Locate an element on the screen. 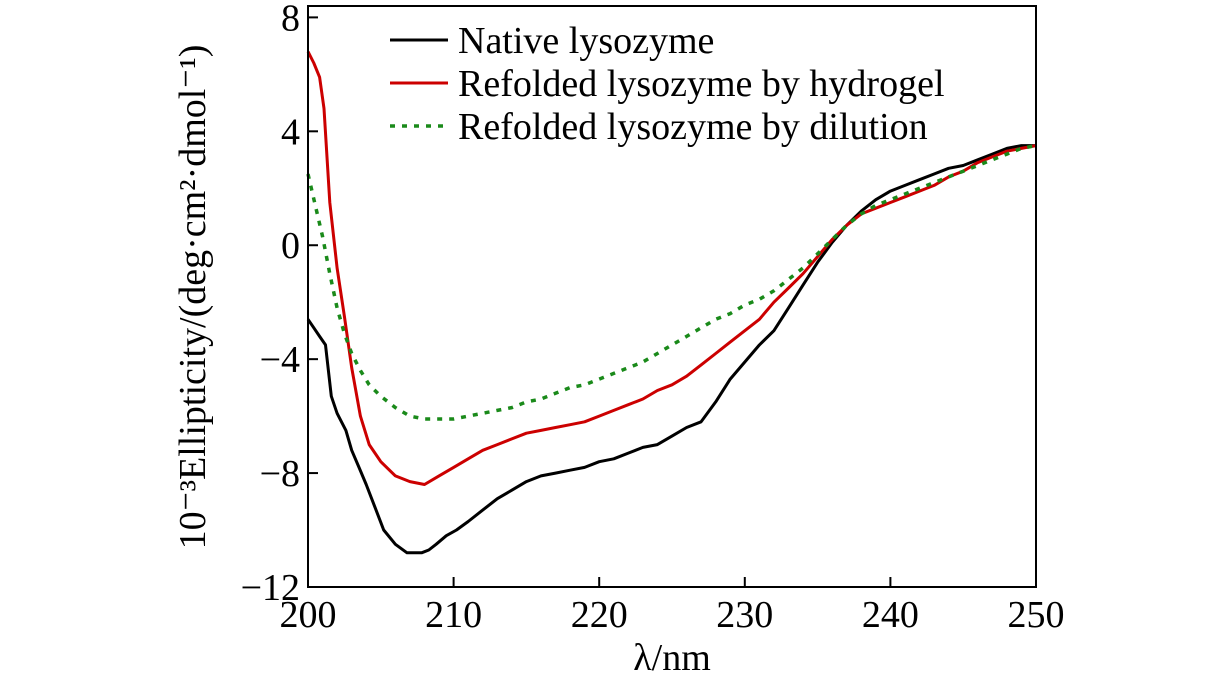 The height and width of the screenshot is (677, 1205). x-tick-label: 200 is located at coordinates (308, 615).